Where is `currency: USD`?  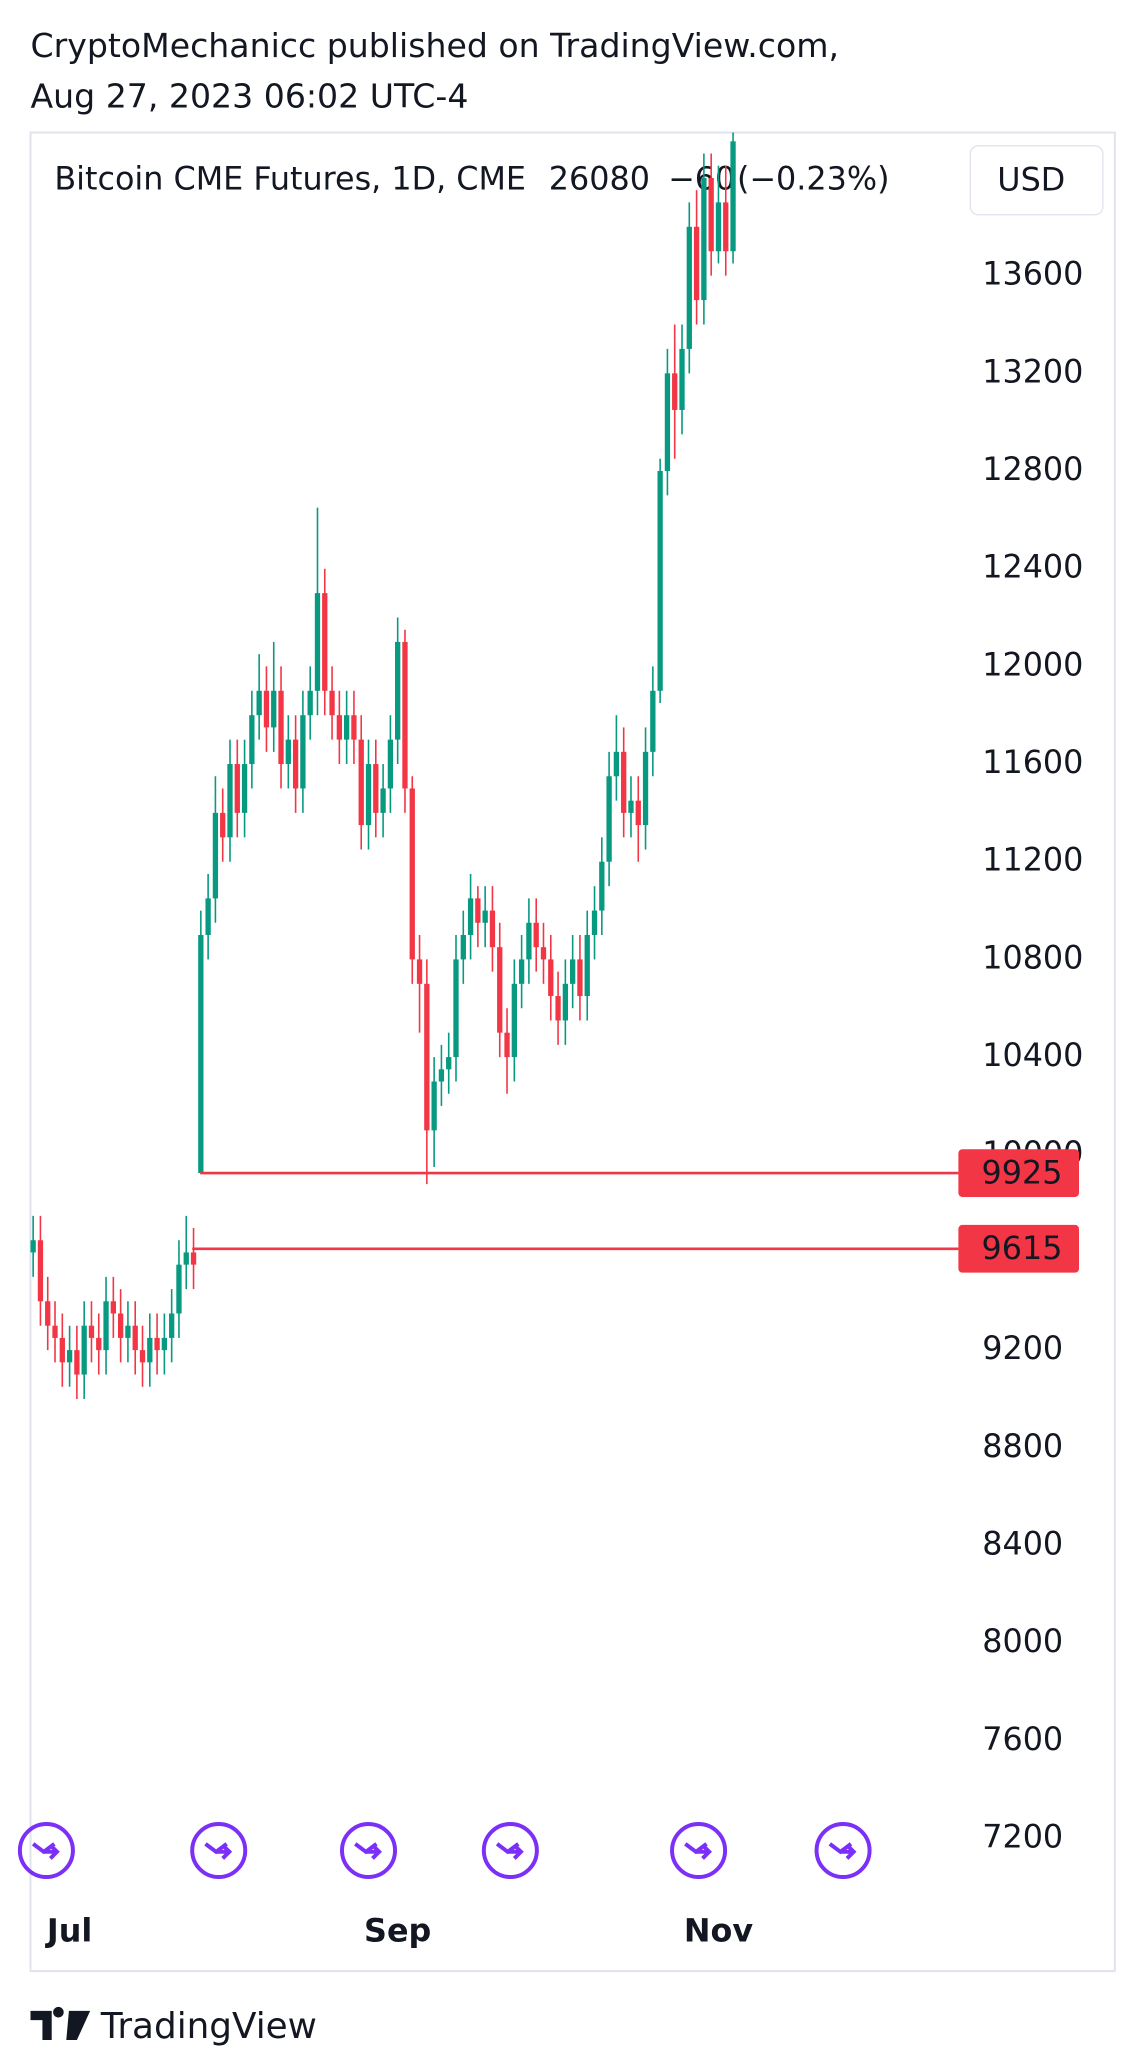
currency: USD is located at coordinates (1031, 180).